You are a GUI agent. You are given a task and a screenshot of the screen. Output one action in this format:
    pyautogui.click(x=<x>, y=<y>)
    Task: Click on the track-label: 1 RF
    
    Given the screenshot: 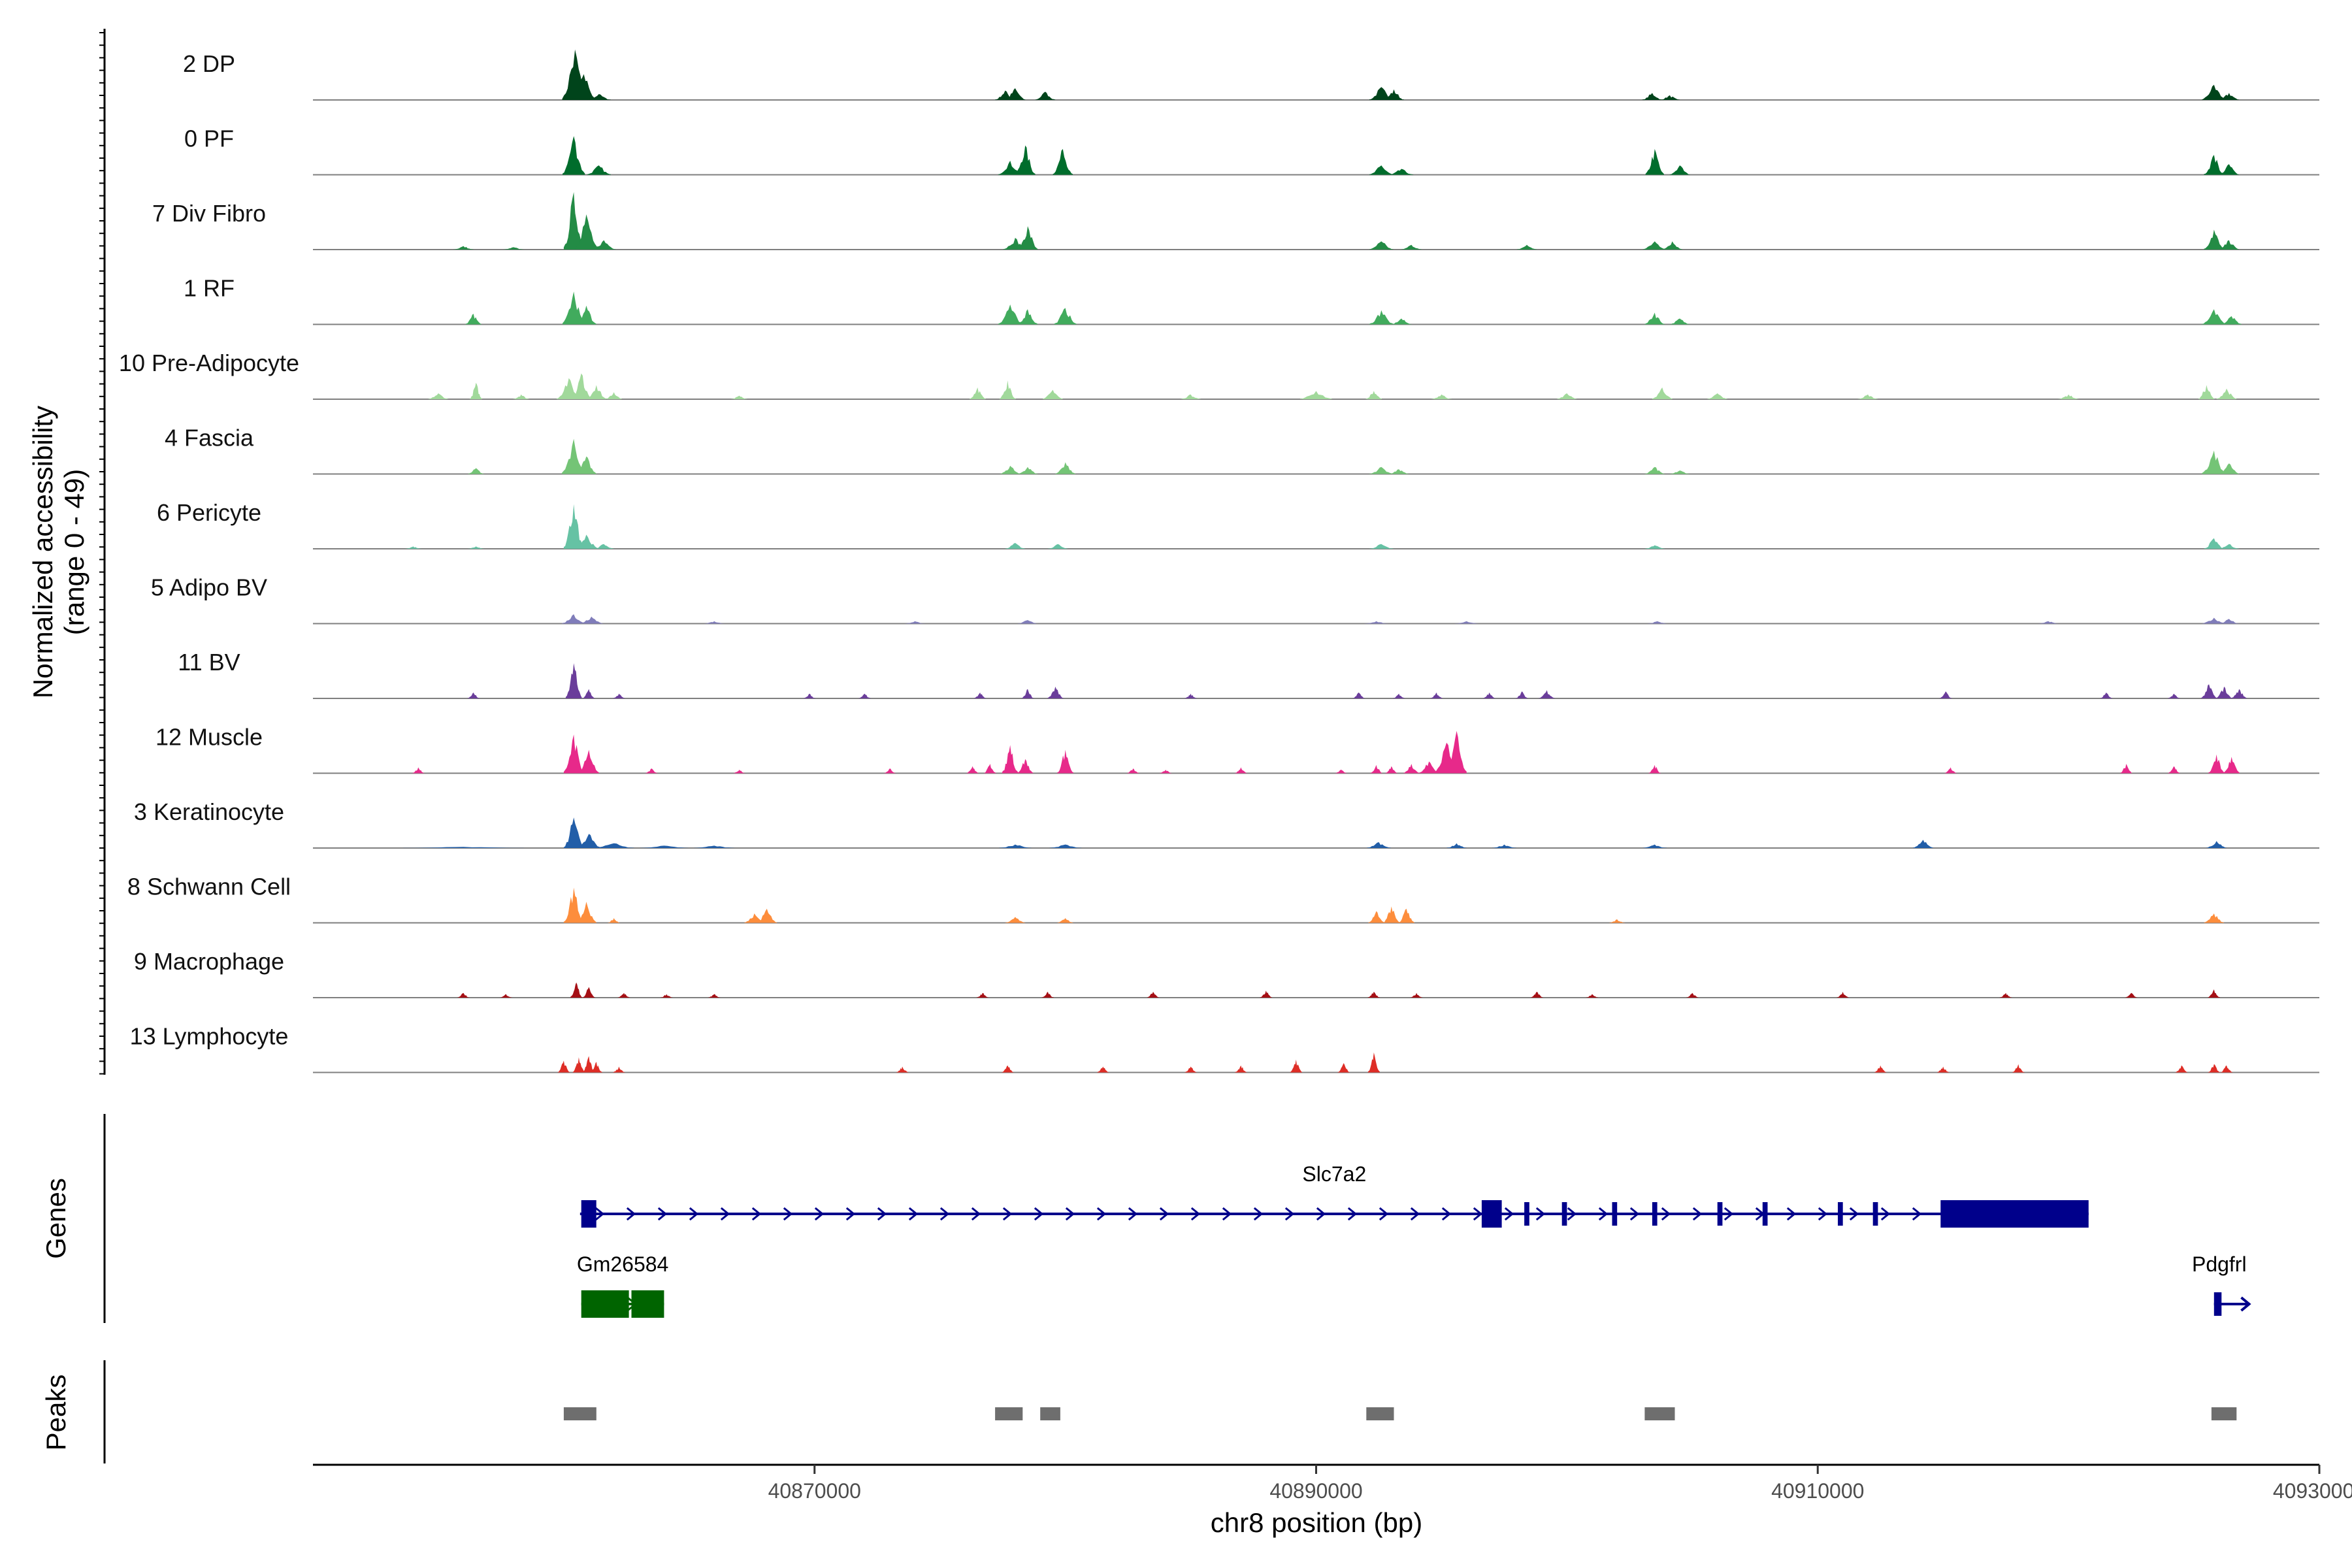 What is the action you would take?
    pyautogui.click(x=209, y=288)
    